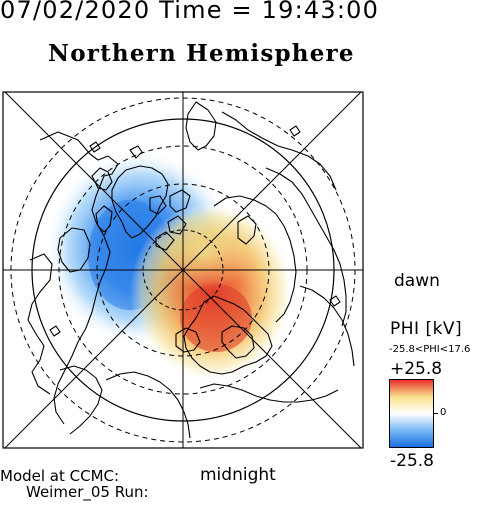 Image resolution: width=484 pixels, height=508 pixels. Describe the element at coordinates (412, 461) in the screenshot. I see `colorbar-min-label: -25.8` at that location.